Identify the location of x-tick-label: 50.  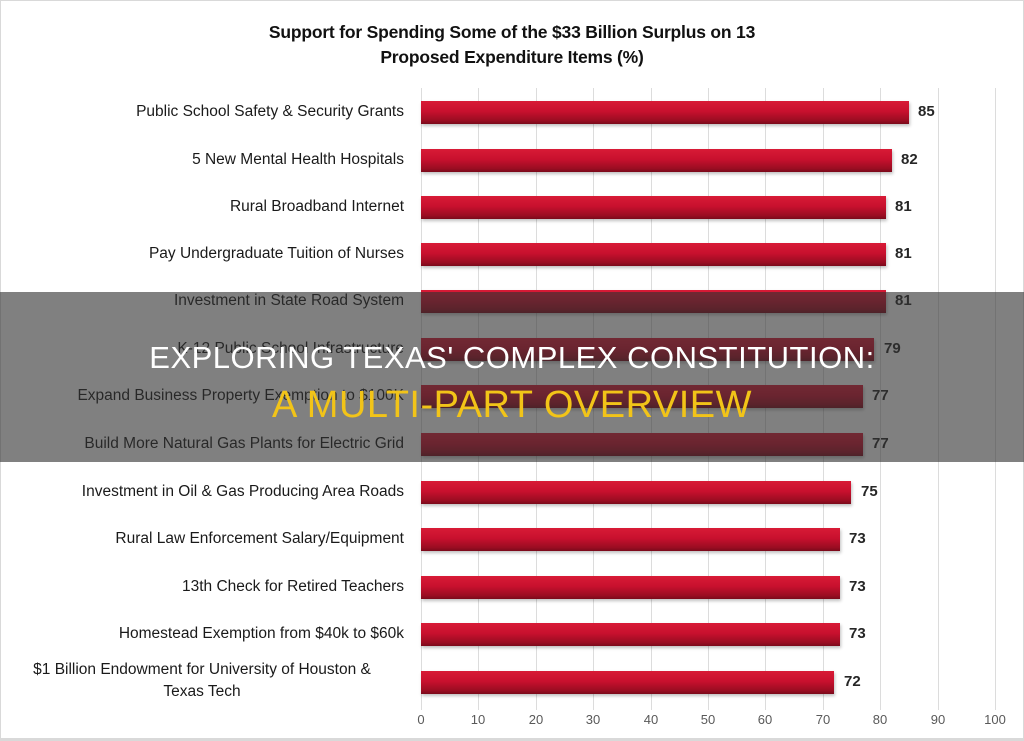
(708, 719).